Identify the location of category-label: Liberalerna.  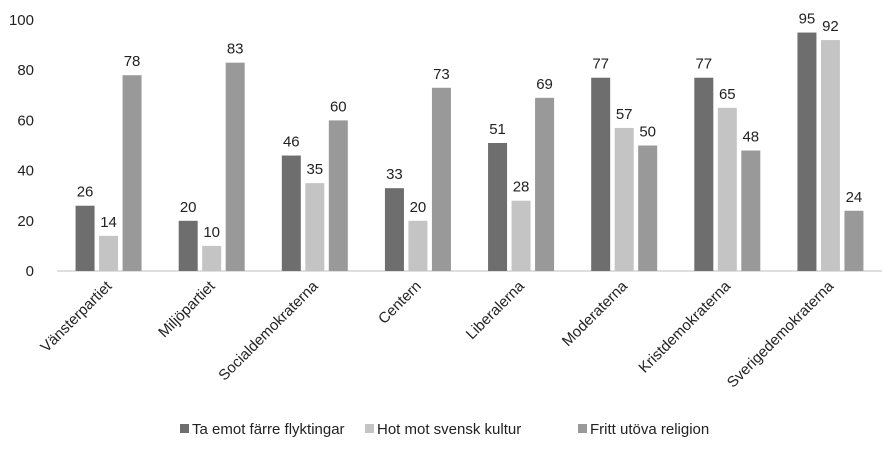
(496, 310).